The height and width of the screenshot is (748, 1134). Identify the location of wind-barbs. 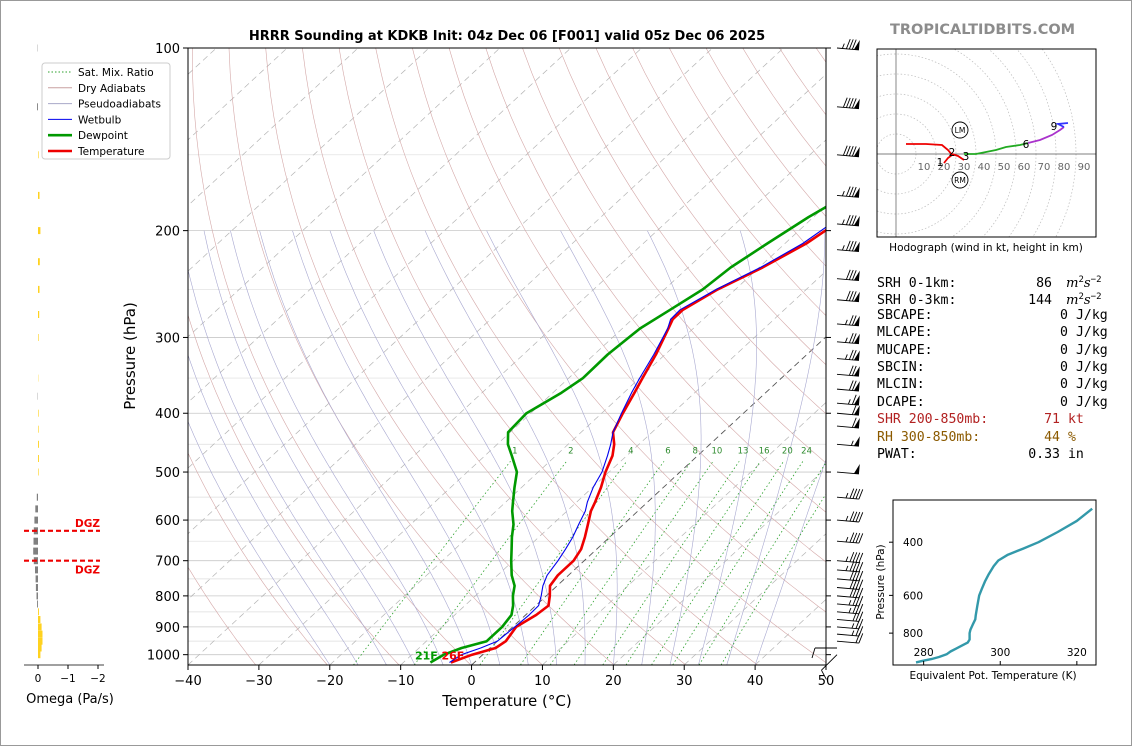
(837, 359).